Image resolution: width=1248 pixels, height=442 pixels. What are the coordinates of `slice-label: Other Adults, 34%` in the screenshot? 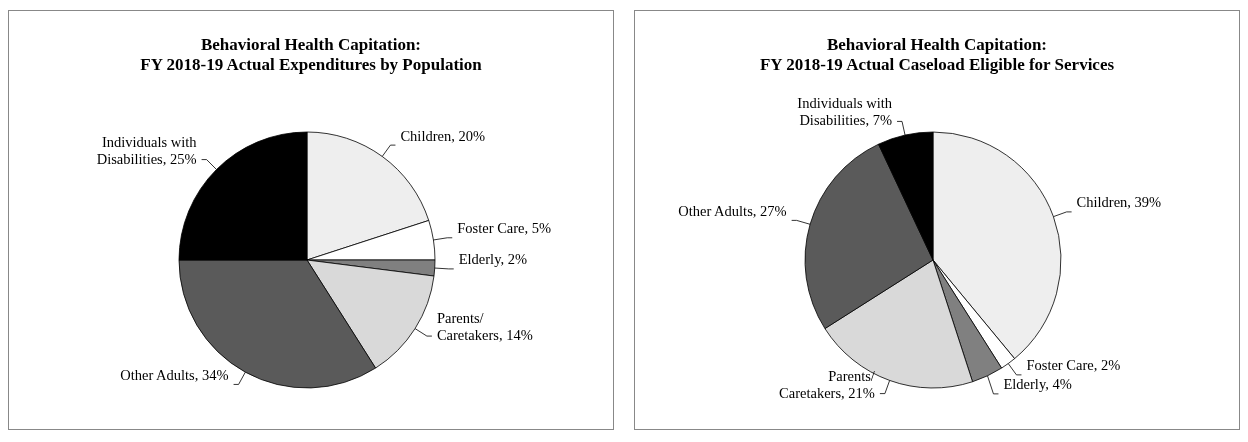 It's located at (174, 374).